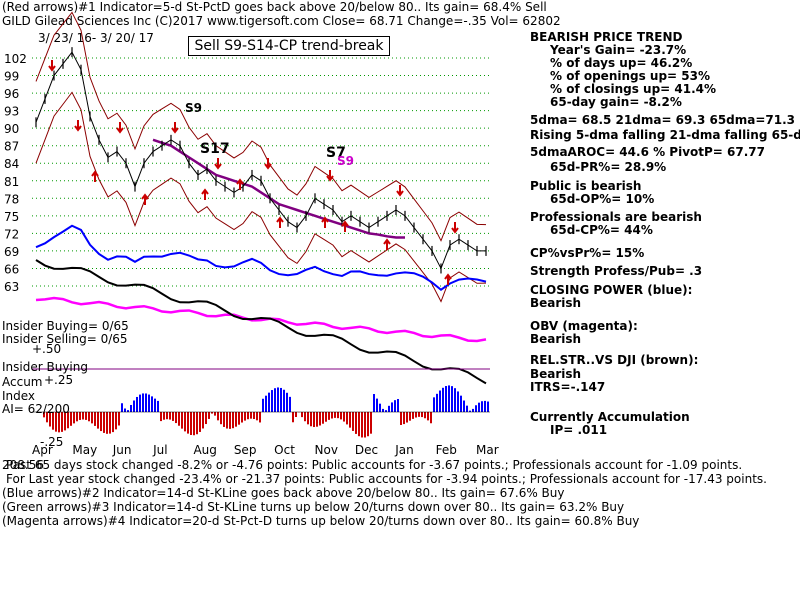 The height and width of the screenshot is (600, 800). What do you see at coordinates (586, 186) in the screenshot?
I see `public-status: Public is bearish` at bounding box center [586, 186].